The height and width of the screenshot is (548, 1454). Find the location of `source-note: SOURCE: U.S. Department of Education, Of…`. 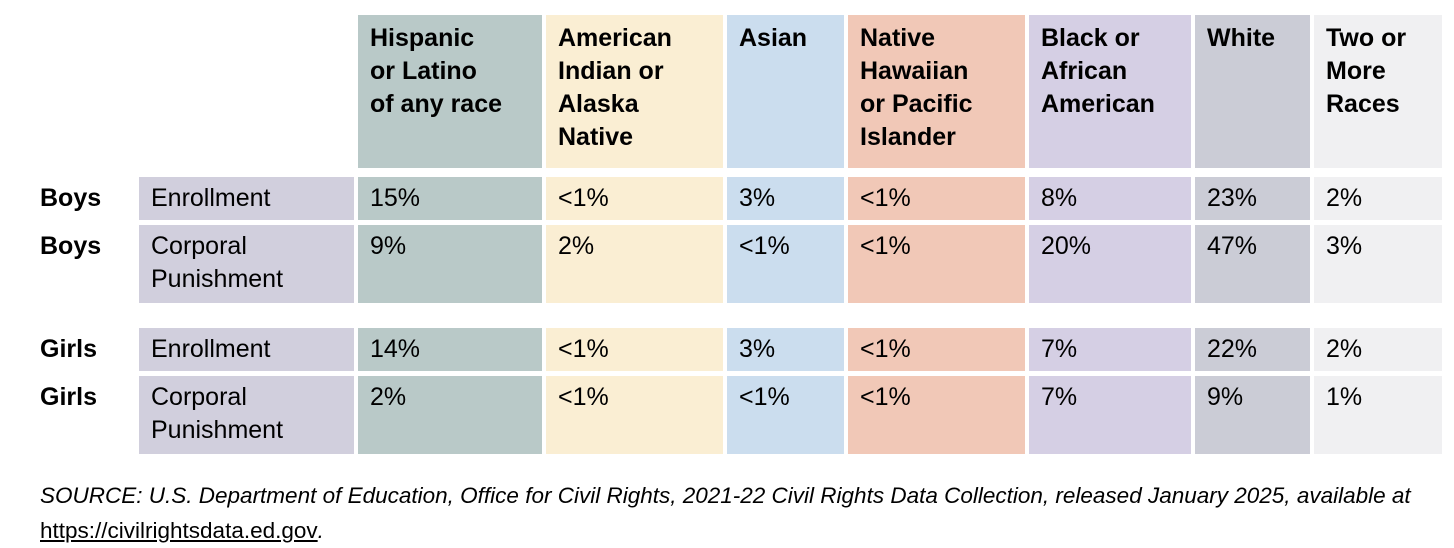

source-note: SOURCE: U.S. Department of Education, Of… is located at coordinates (735, 513).